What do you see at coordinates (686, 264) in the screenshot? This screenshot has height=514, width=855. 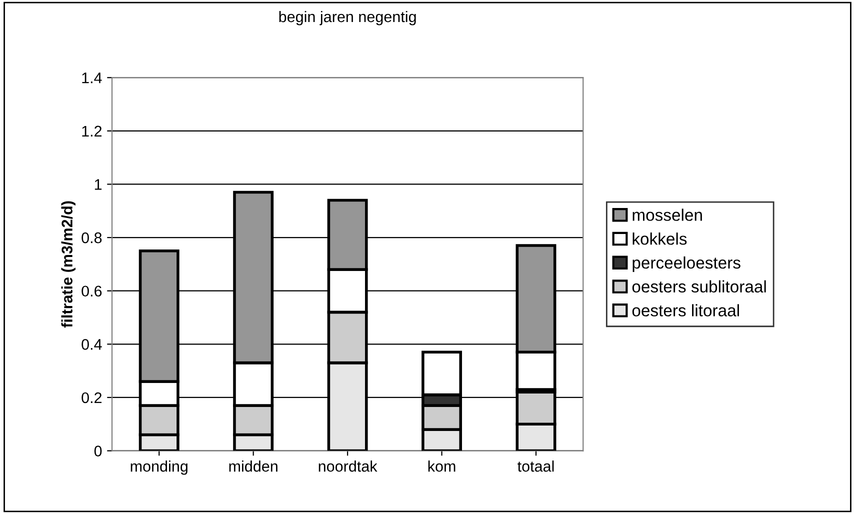 I see `legend-label: perceeloesters` at bounding box center [686, 264].